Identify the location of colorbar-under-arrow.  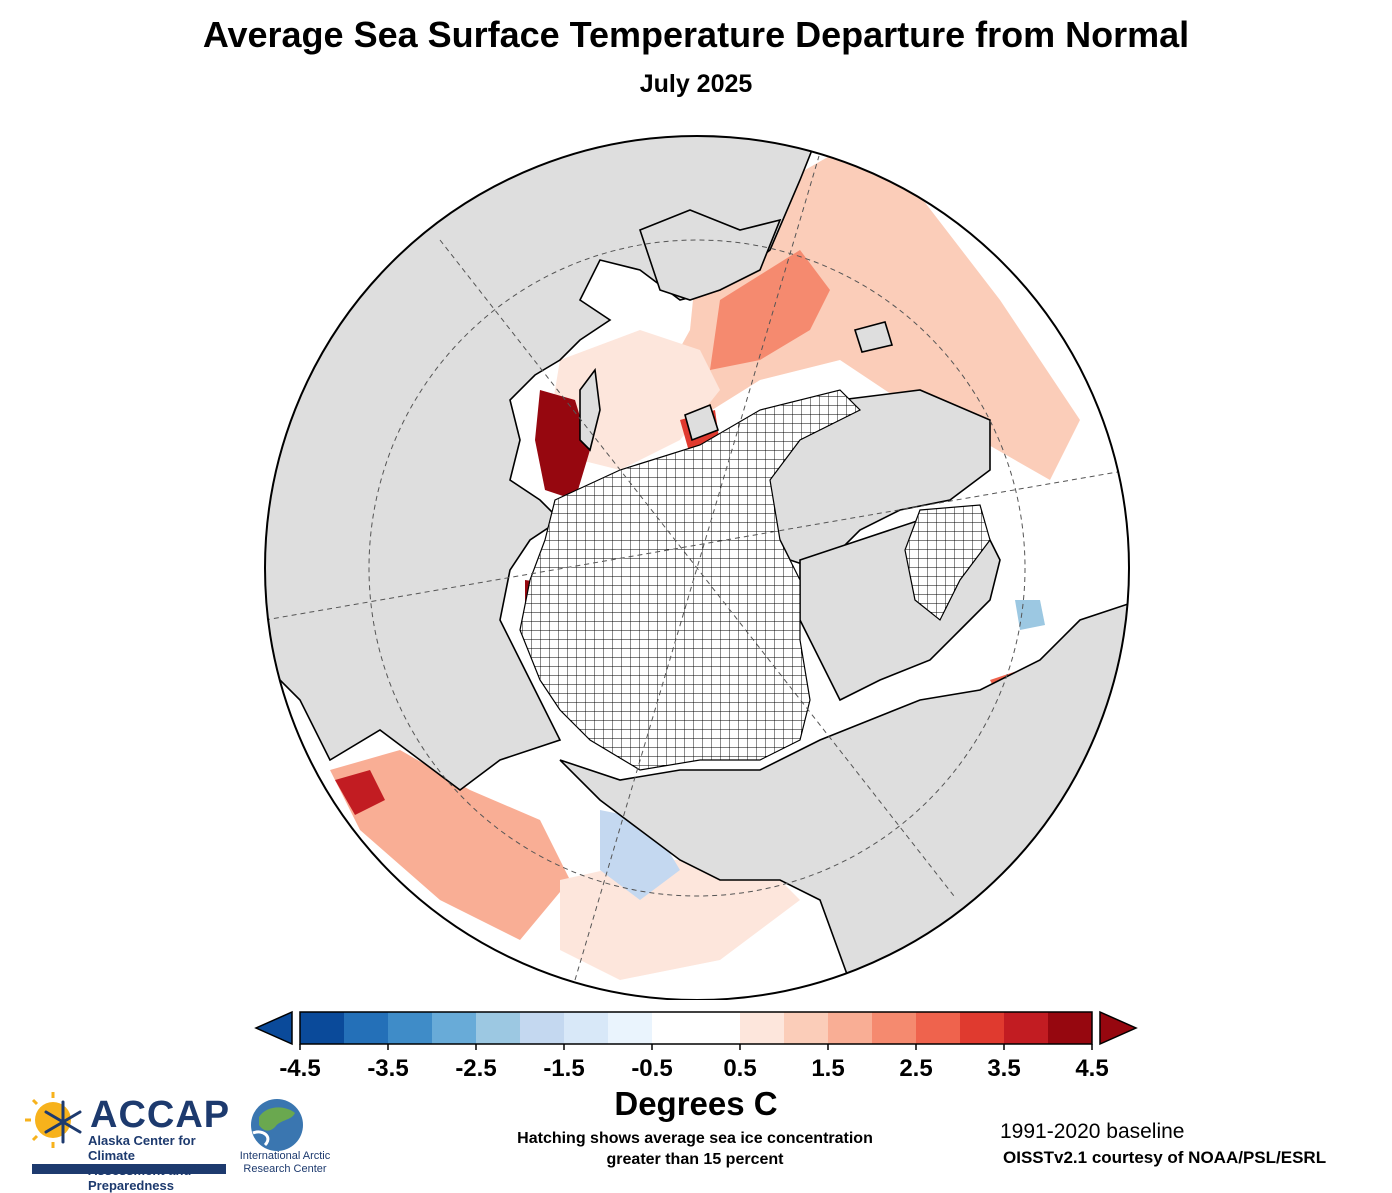
(273, 1028).